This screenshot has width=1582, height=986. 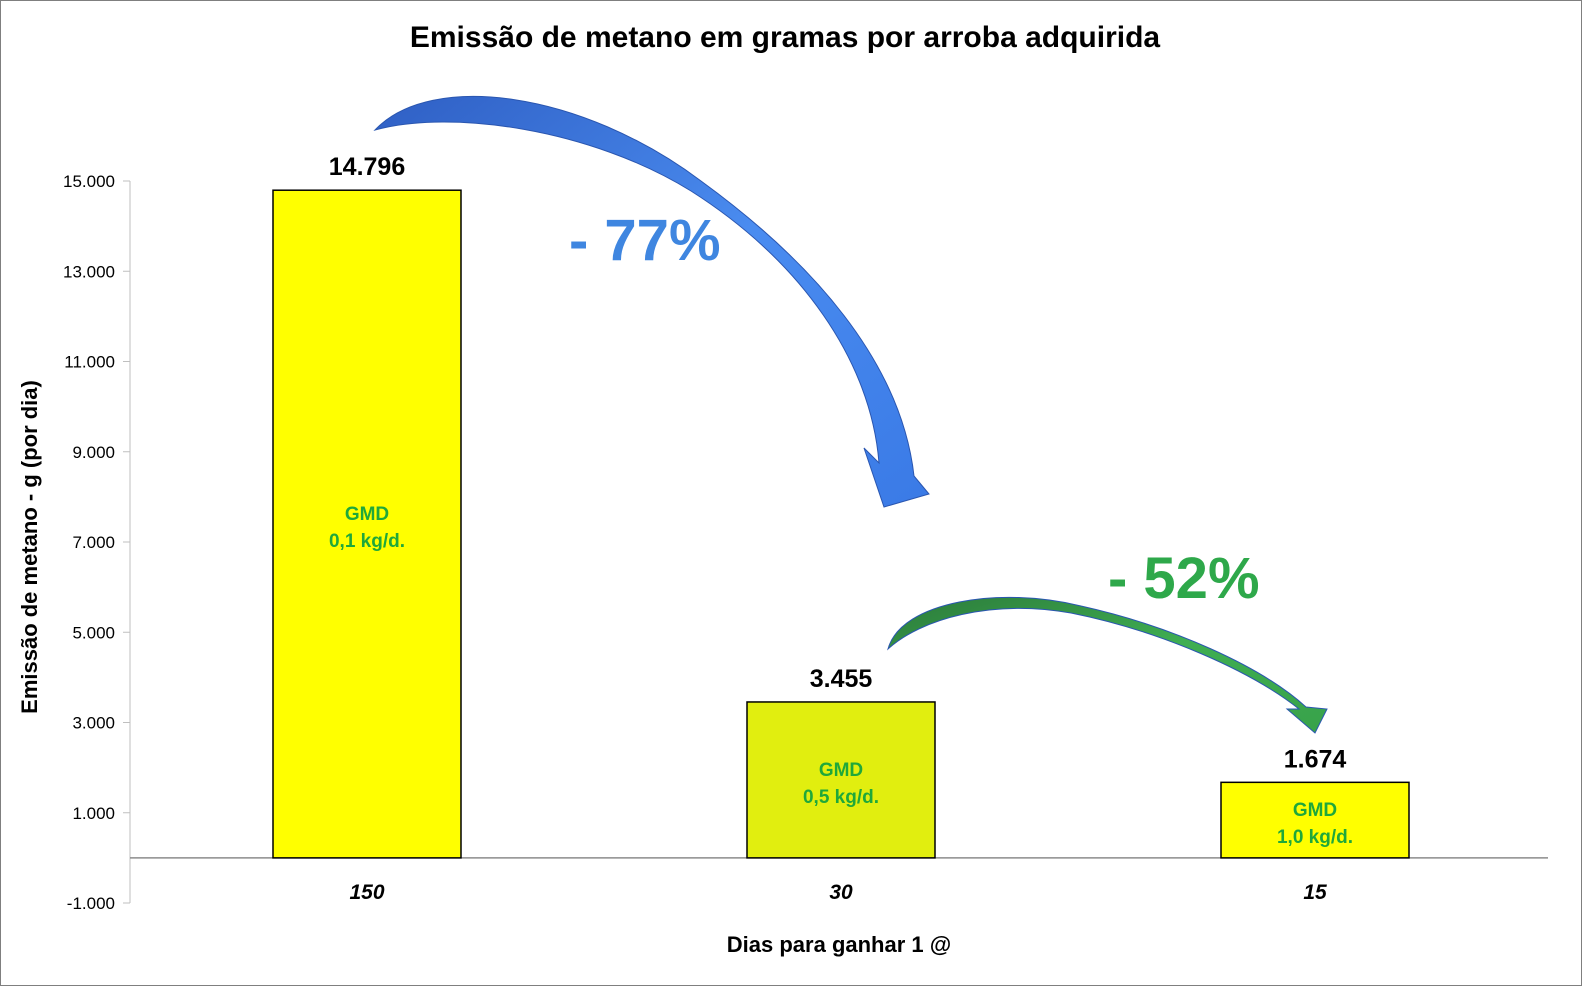 I want to click on y-axis-label: Emissão de metano - g (por dia), so click(x=29, y=547).